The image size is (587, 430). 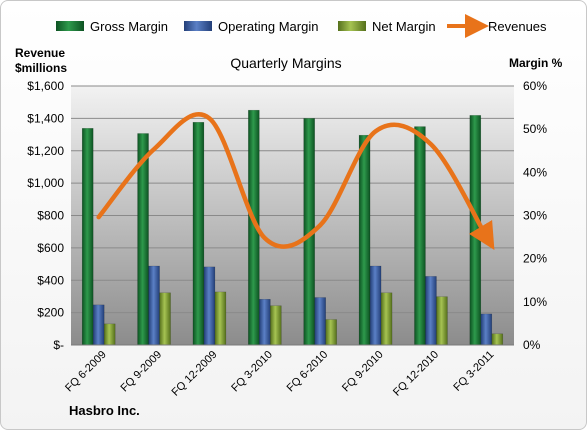 What do you see at coordinates (532, 345) in the screenshot?
I see `right-tick-label: 0%` at bounding box center [532, 345].